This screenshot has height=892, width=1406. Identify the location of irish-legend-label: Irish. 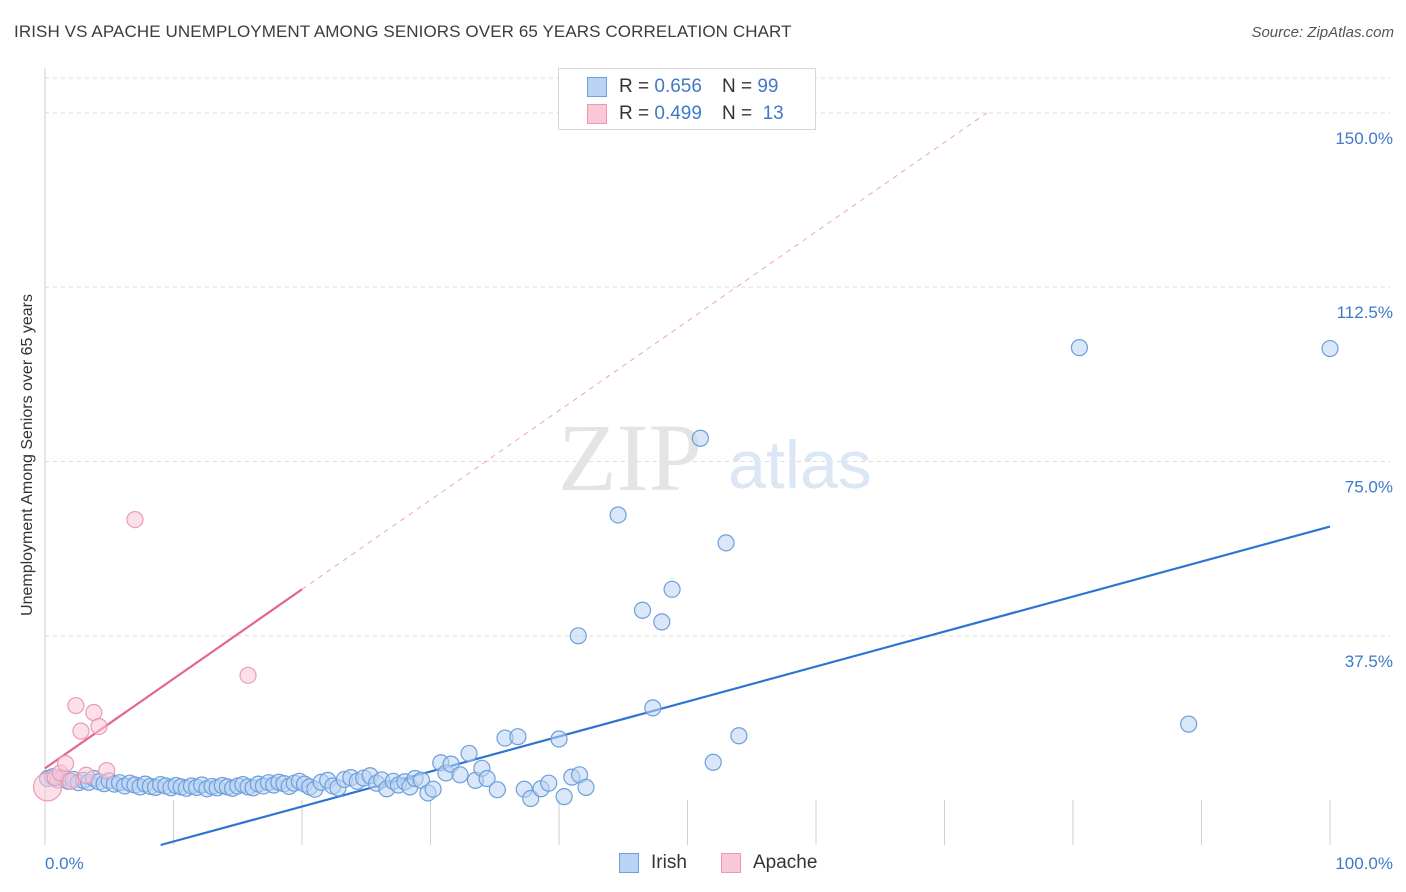
(669, 862).